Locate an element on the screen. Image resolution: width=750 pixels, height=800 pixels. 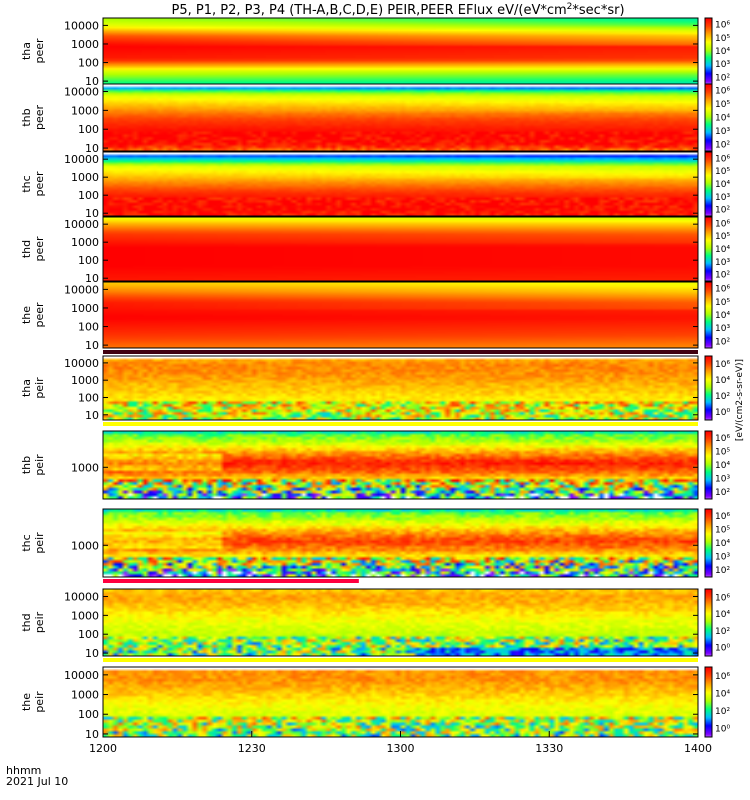
x-axis: 1200 1230 1300 1330 1400 is located at coordinates (400, 743).